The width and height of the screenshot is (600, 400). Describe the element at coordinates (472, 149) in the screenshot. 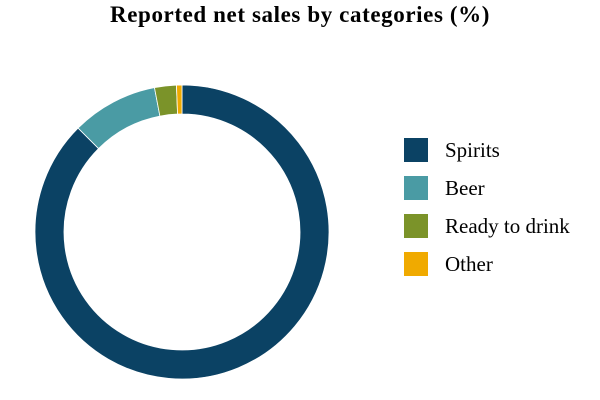

I see `legend-label-spirits: Spirits` at that location.